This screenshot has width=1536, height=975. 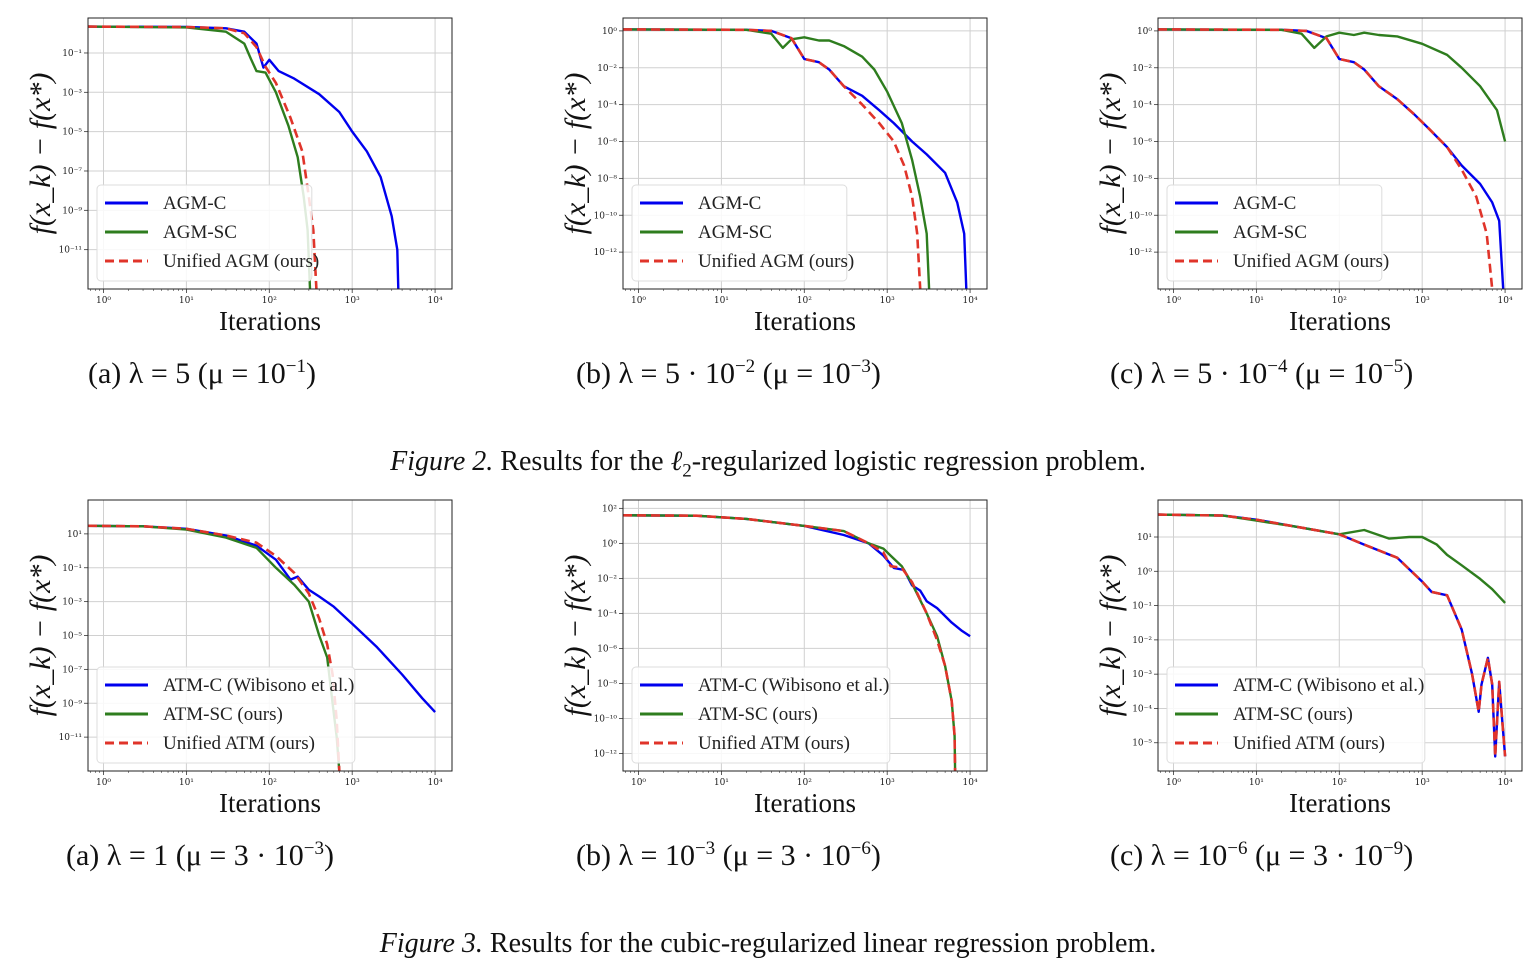 I want to click on y-tick-label: 10⁻¹, so click(x=72, y=54).